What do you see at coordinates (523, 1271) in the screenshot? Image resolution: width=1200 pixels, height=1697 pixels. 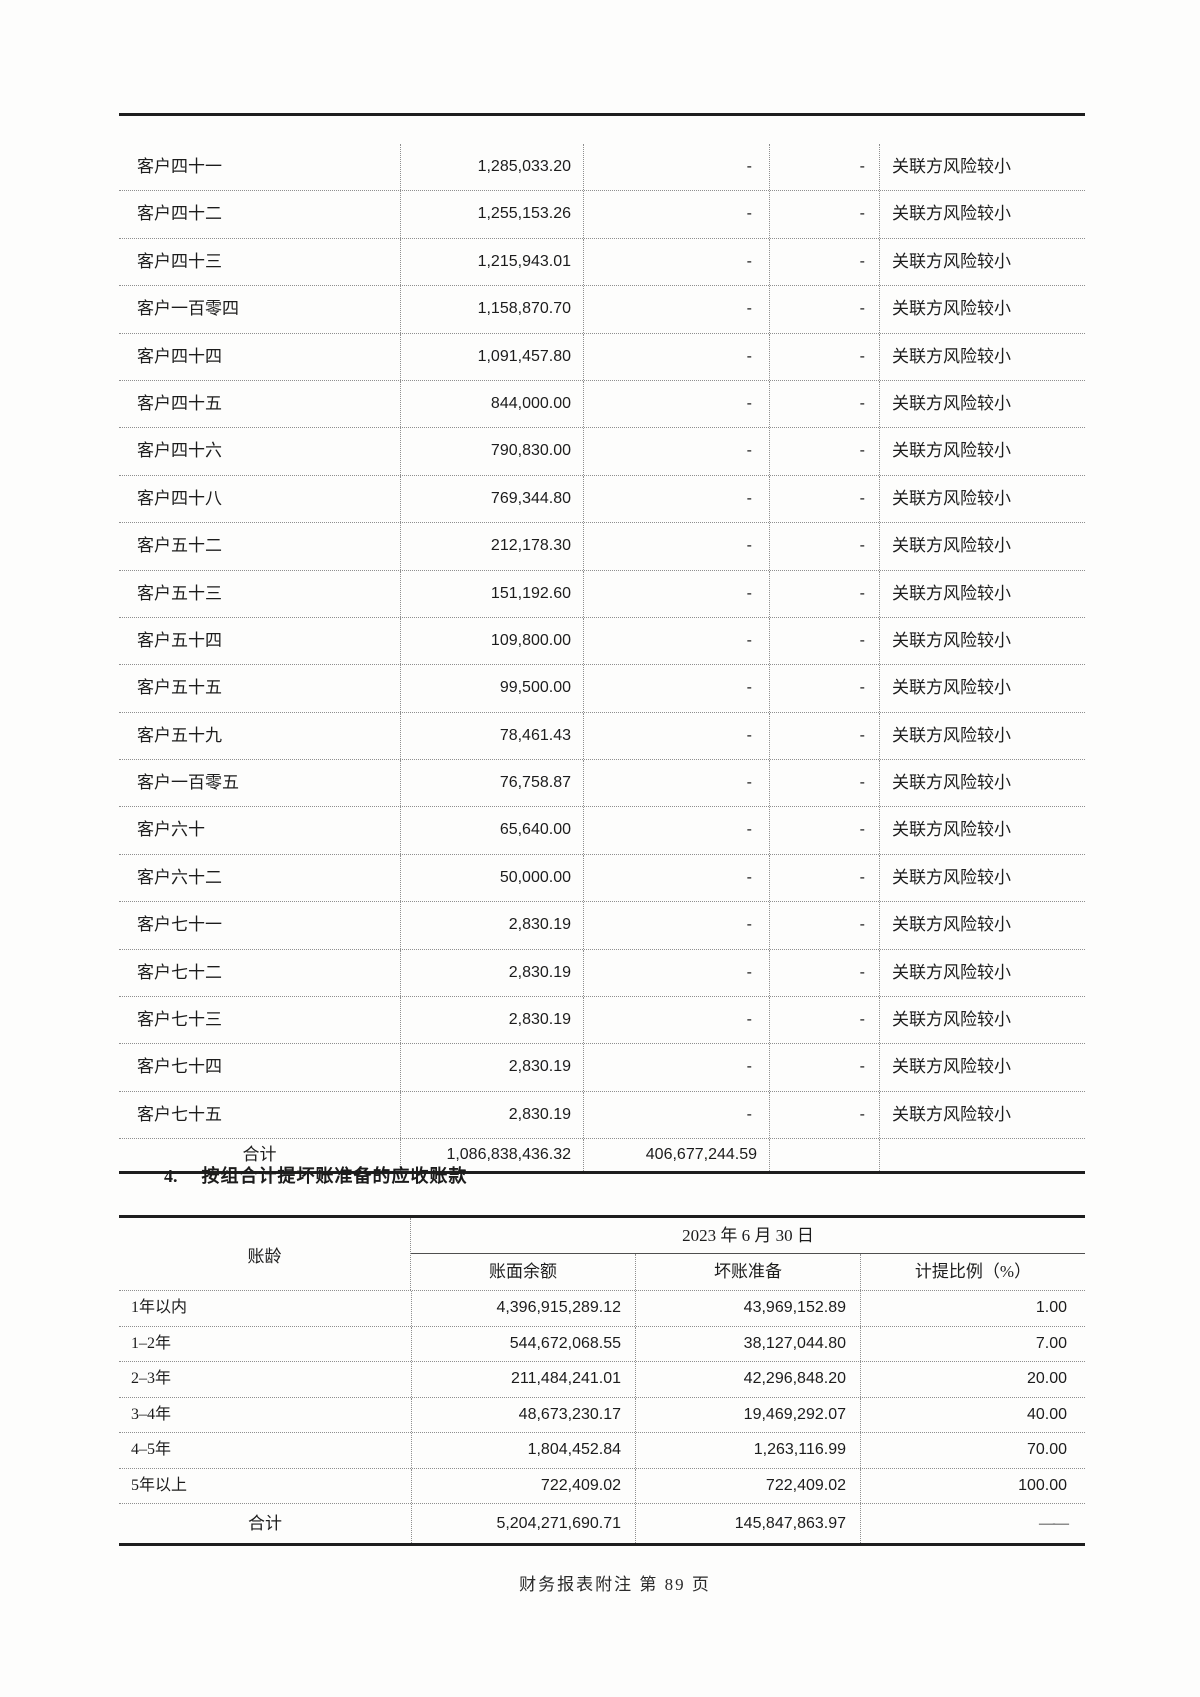 I see `book-balance-header: 账面余额` at bounding box center [523, 1271].